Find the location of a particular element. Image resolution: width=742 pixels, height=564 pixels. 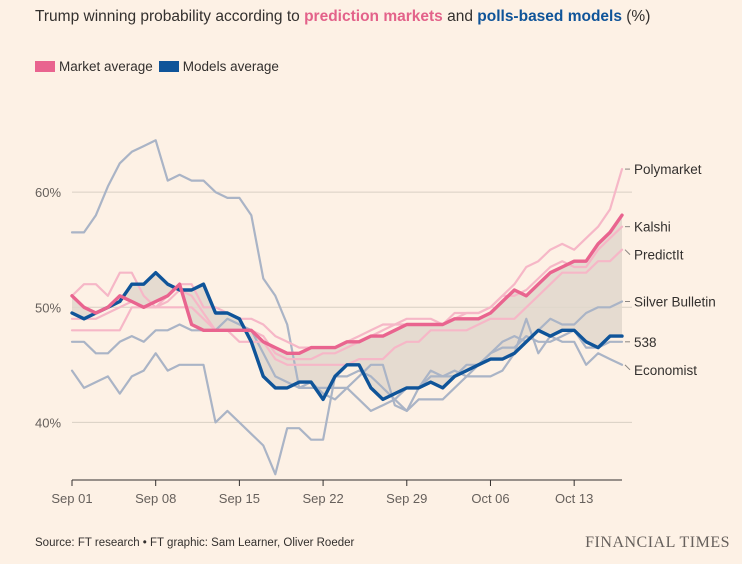

x-tick-label: Sep 29 is located at coordinates (406, 498).